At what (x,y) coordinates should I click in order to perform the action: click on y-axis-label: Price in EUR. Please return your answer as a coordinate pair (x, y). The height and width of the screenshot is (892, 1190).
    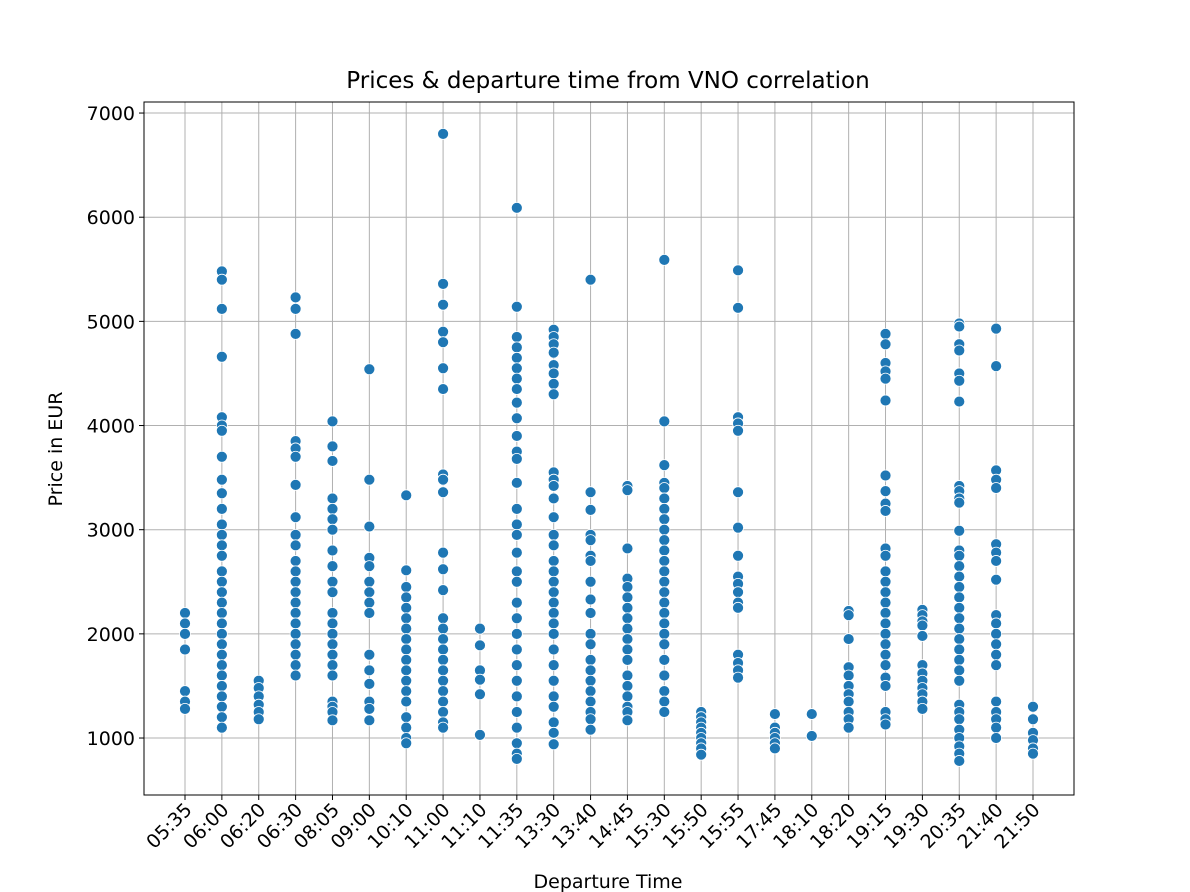
    Looking at the image, I should click on (56, 449).